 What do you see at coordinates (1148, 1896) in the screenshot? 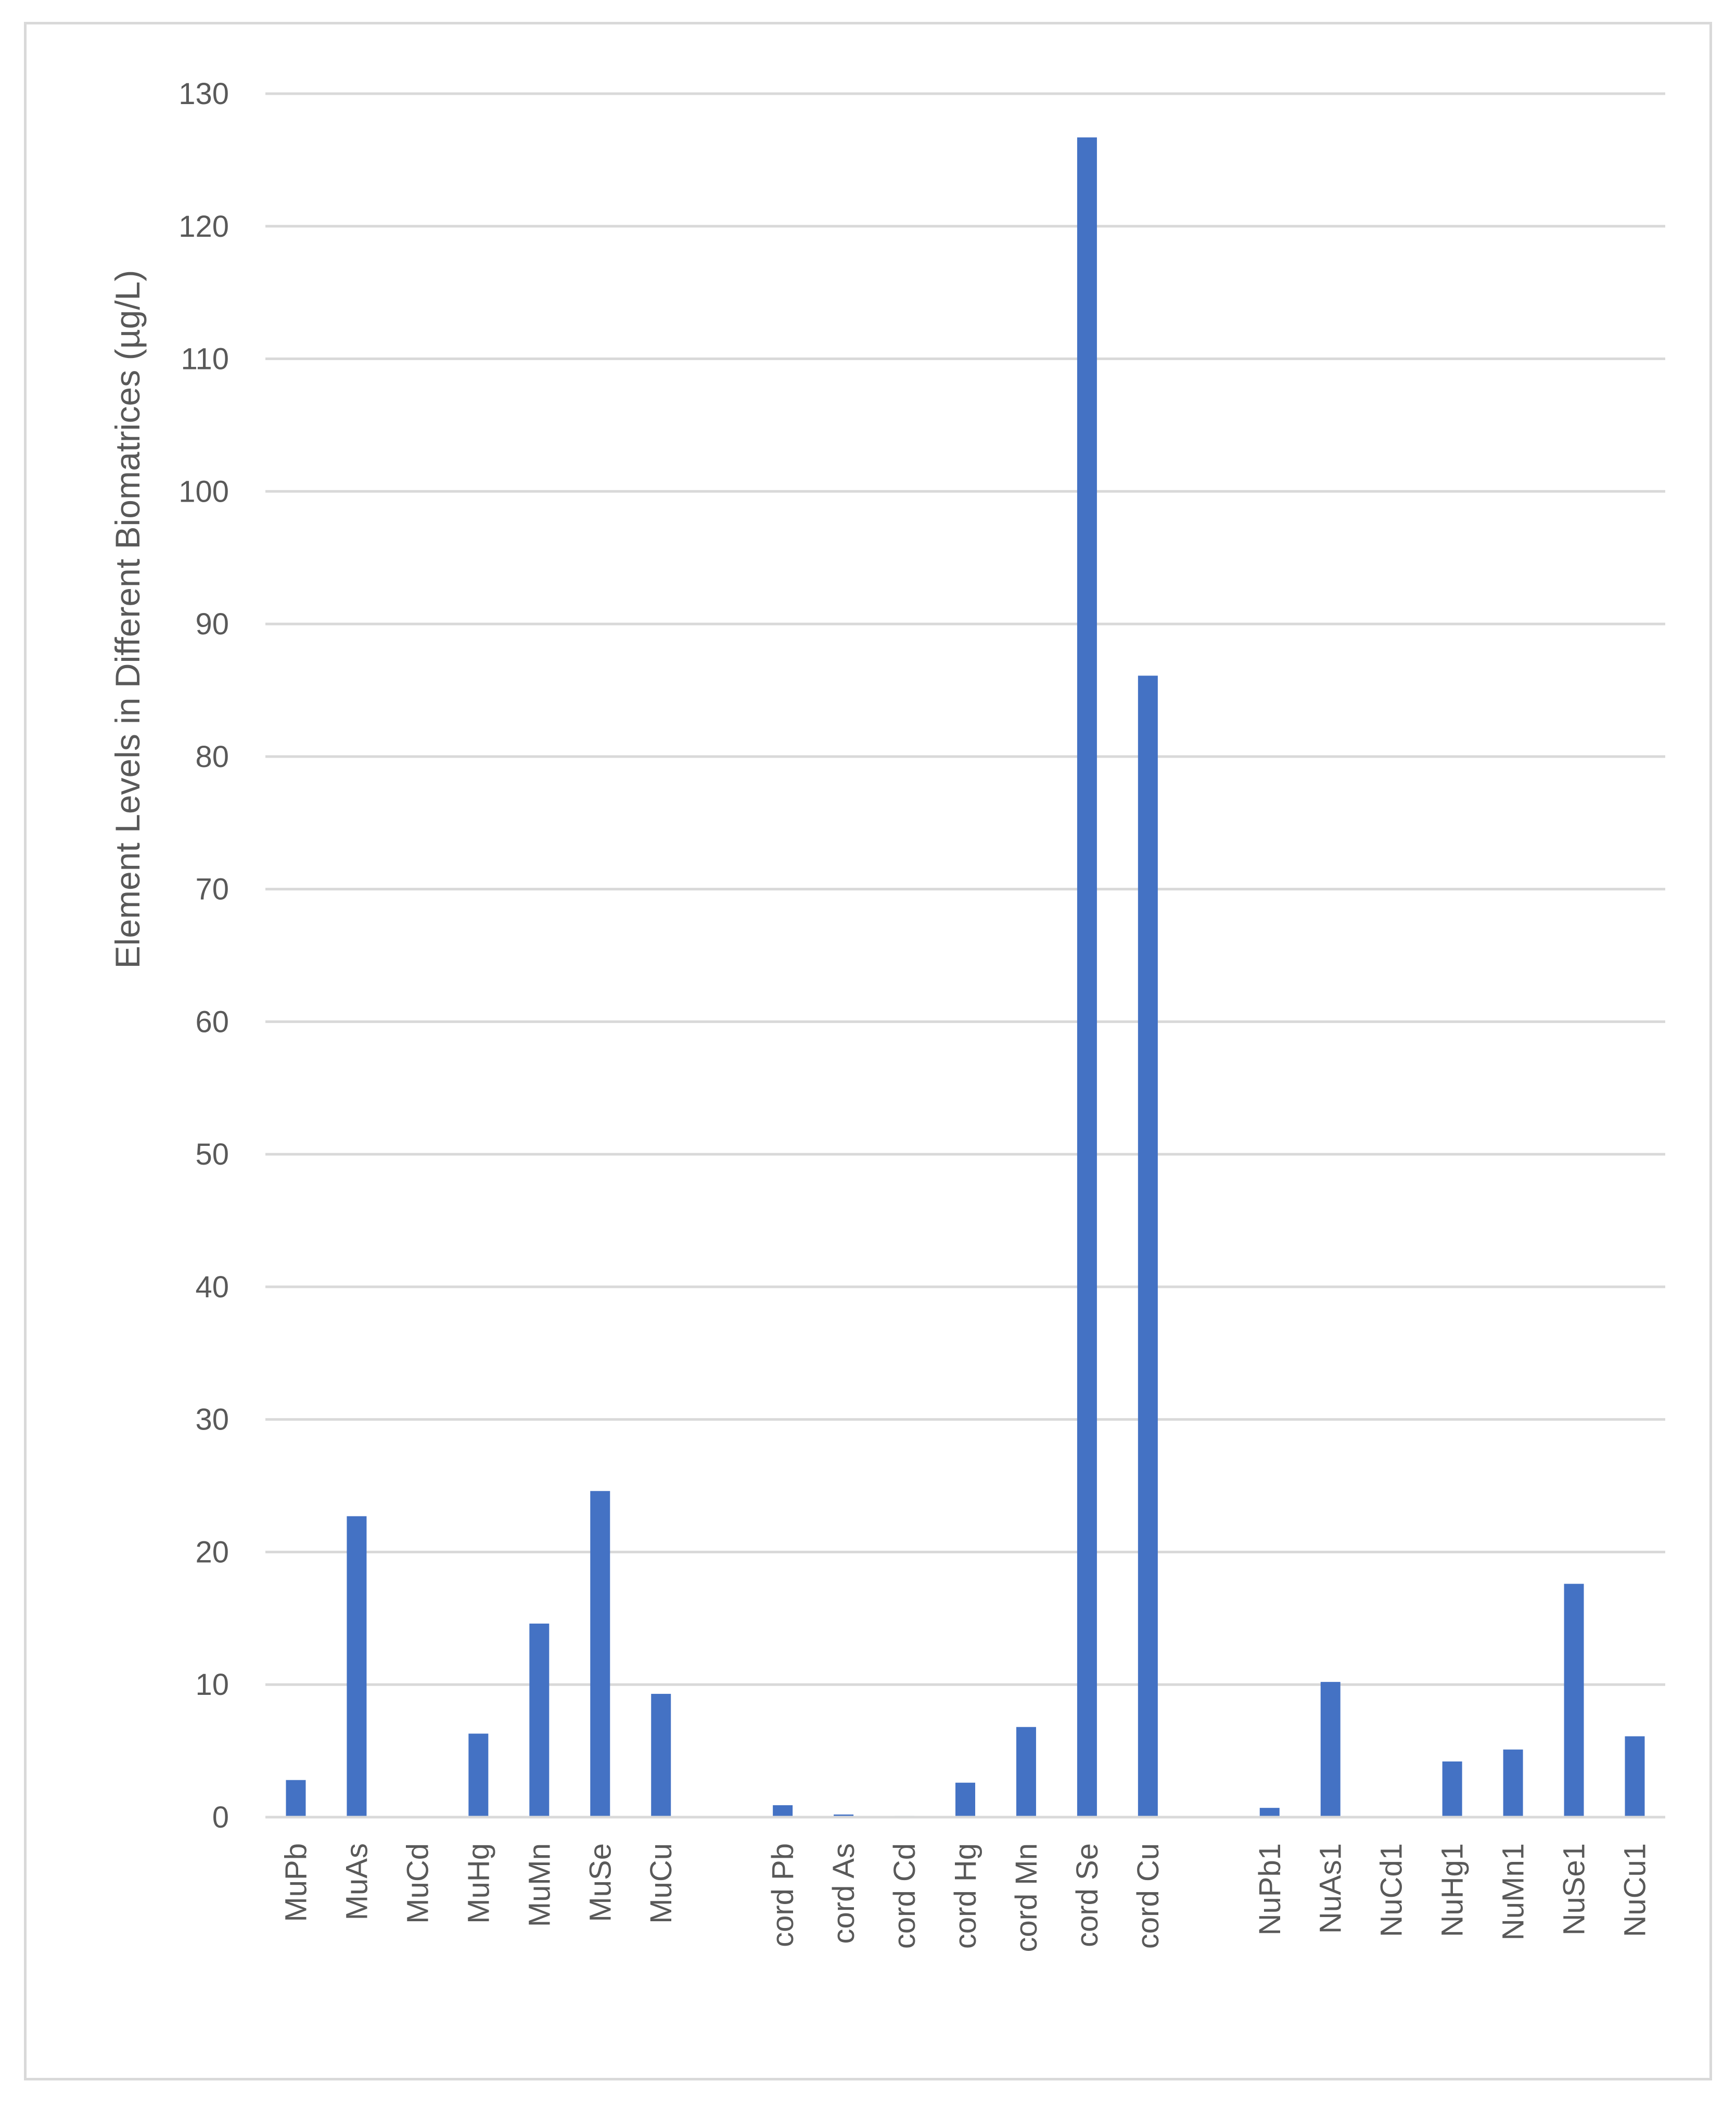
I see `x-category-label: cord Cu` at bounding box center [1148, 1896].